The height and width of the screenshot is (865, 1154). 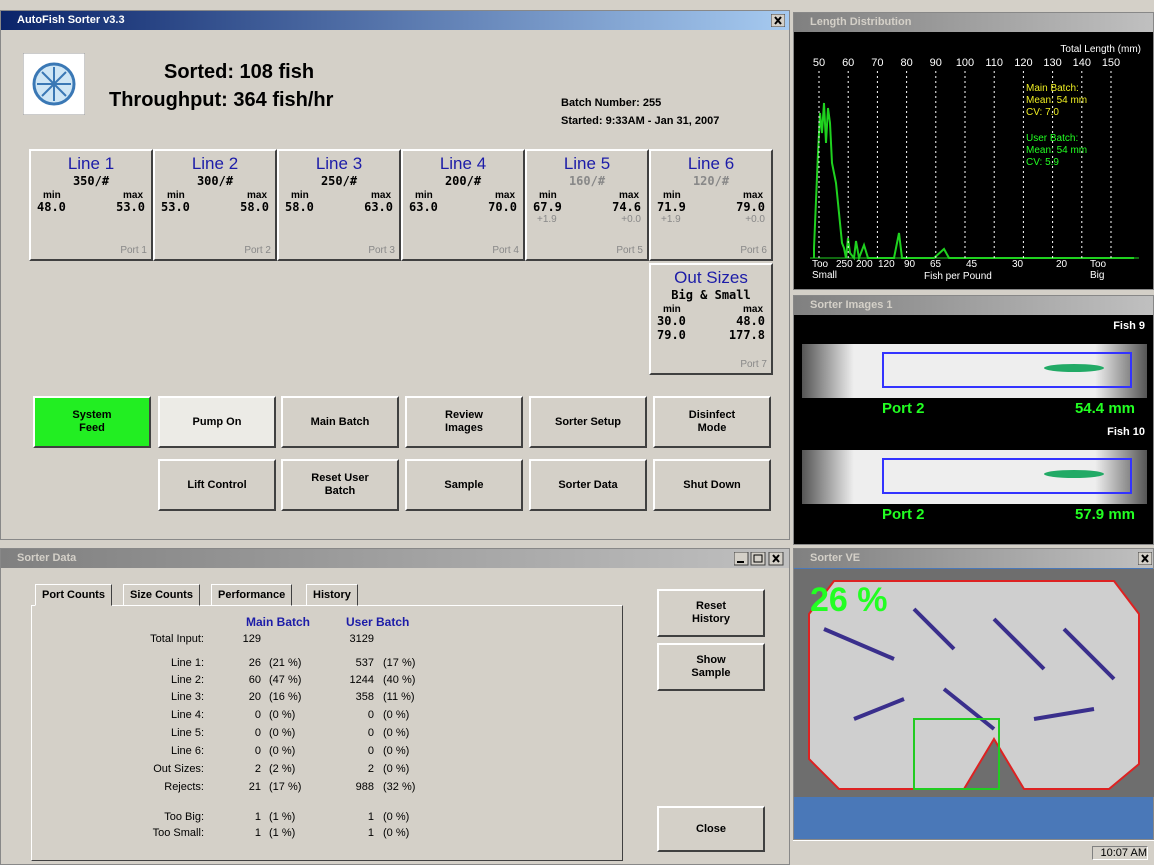 What do you see at coordinates (187, 697) in the screenshot?
I see `row-label: Line 3:` at bounding box center [187, 697].